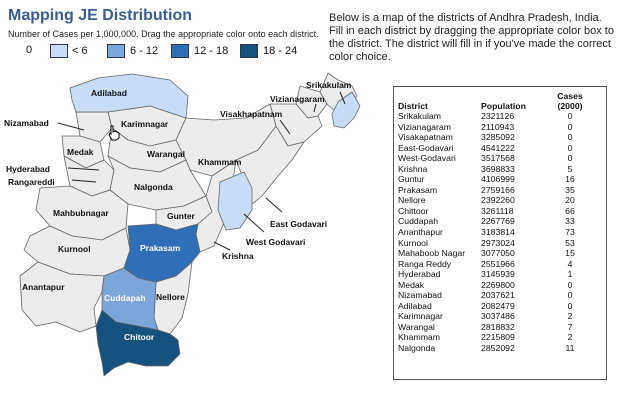 Image resolution: width=618 pixels, height=410 pixels. I want to click on district-srikakulam-fill, so click(346, 110).